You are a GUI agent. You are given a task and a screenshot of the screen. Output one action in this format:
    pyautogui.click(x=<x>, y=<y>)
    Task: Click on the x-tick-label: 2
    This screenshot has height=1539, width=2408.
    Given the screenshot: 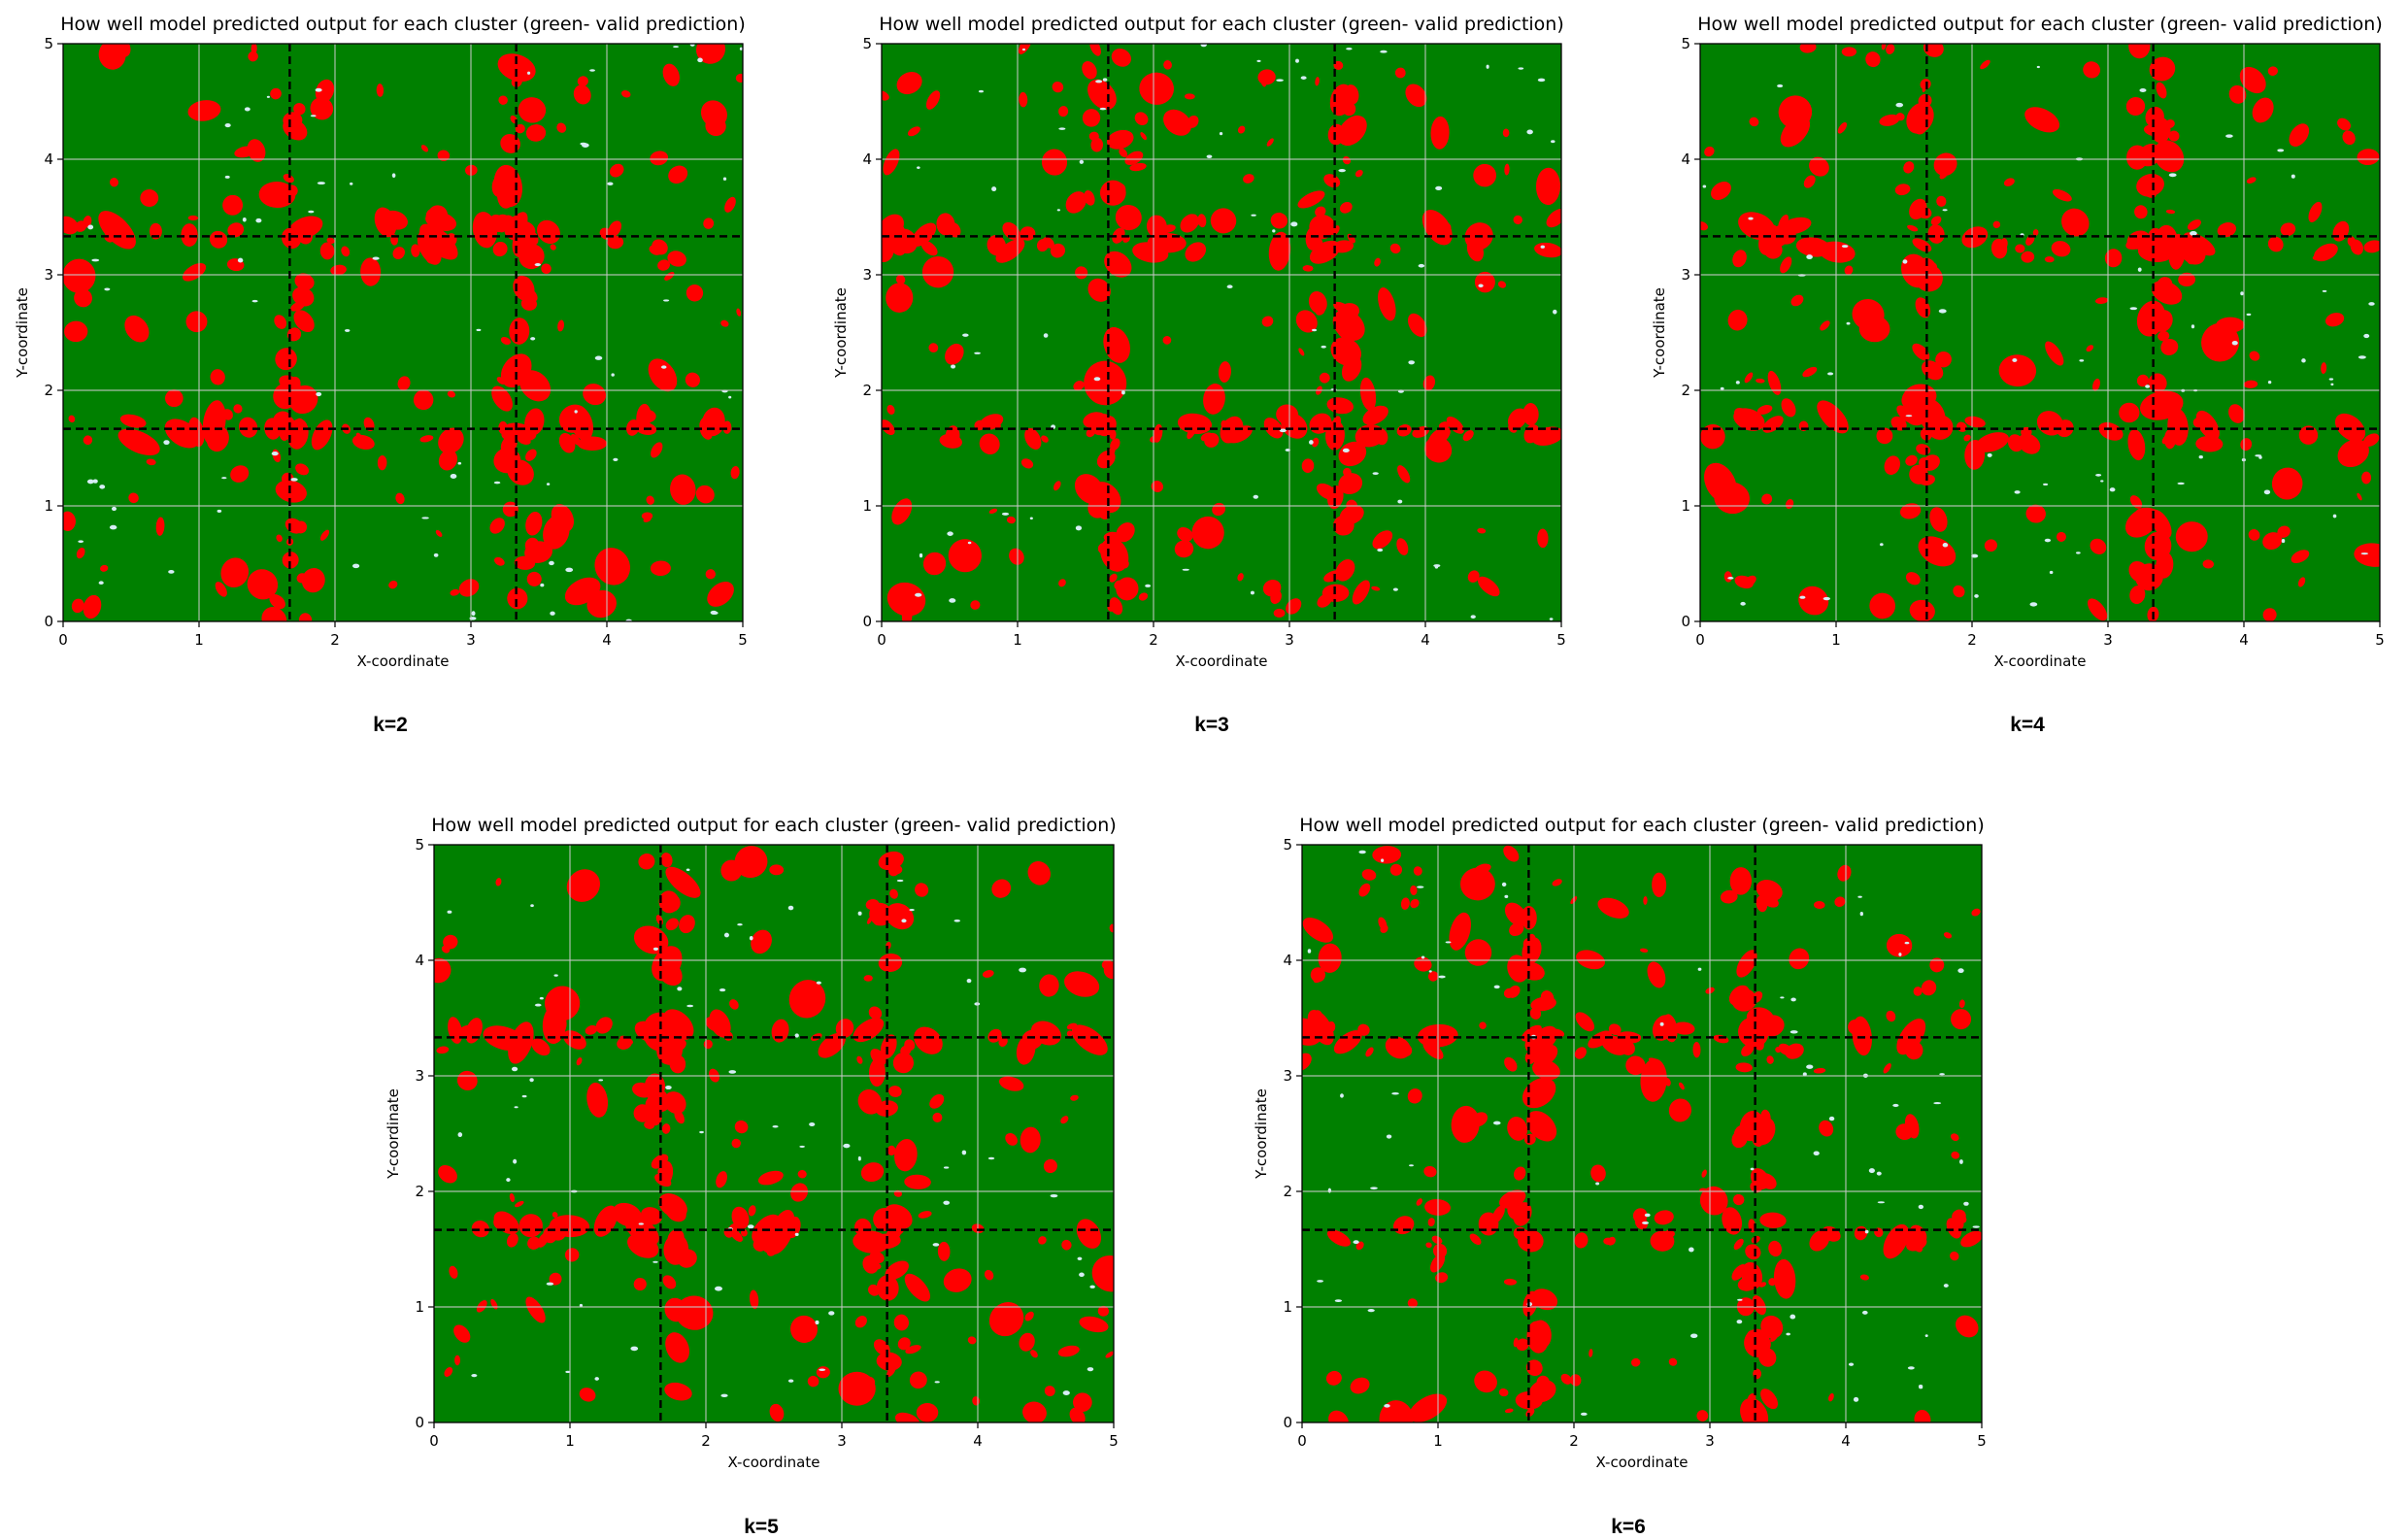 What is the action you would take?
    pyautogui.click(x=1153, y=640)
    